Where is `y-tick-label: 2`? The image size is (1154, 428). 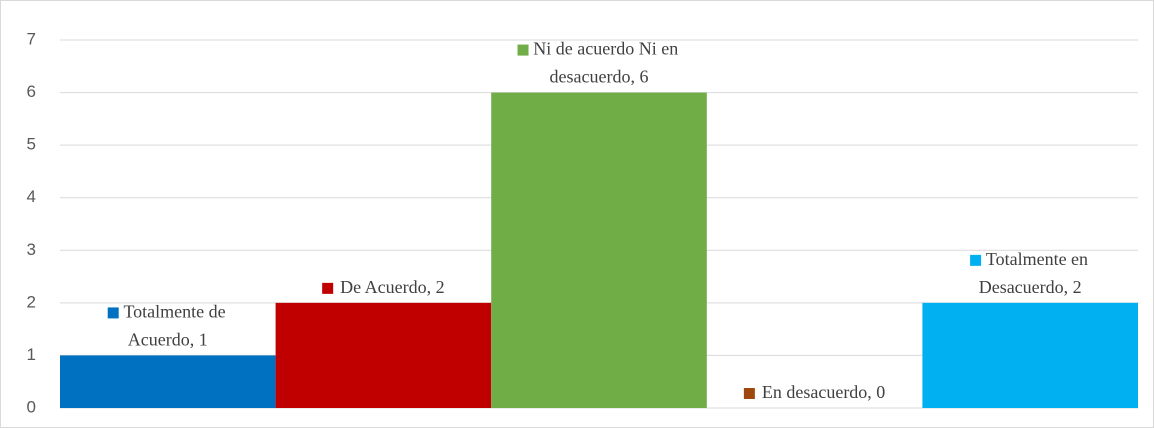
y-tick-label: 2 is located at coordinates (31, 301).